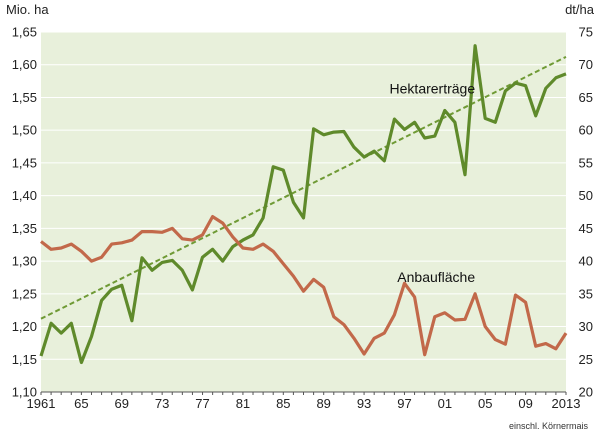  I want to click on annotation-anbauflaeche: Anbaufläche, so click(436, 277).